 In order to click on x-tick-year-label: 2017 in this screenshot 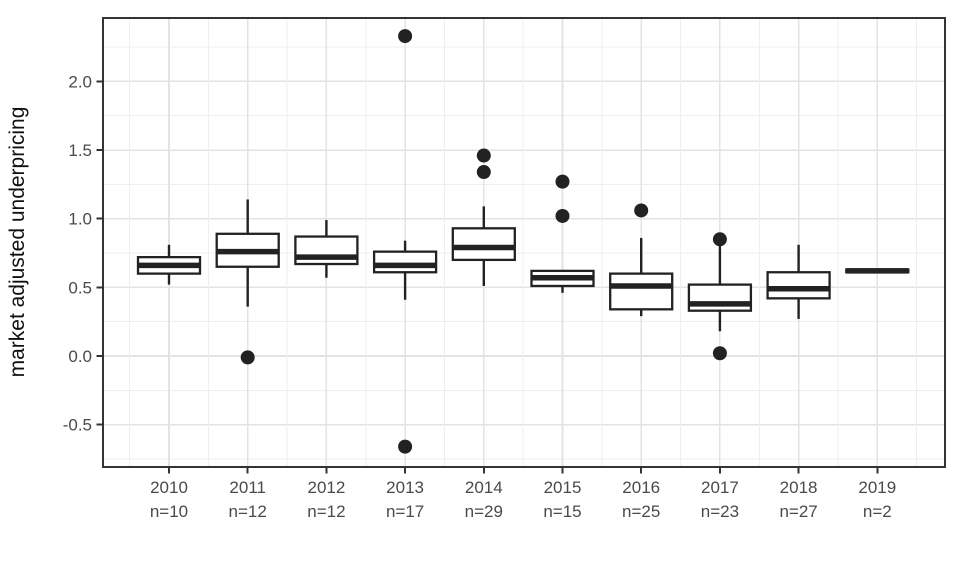, I will do `click(720, 487)`.